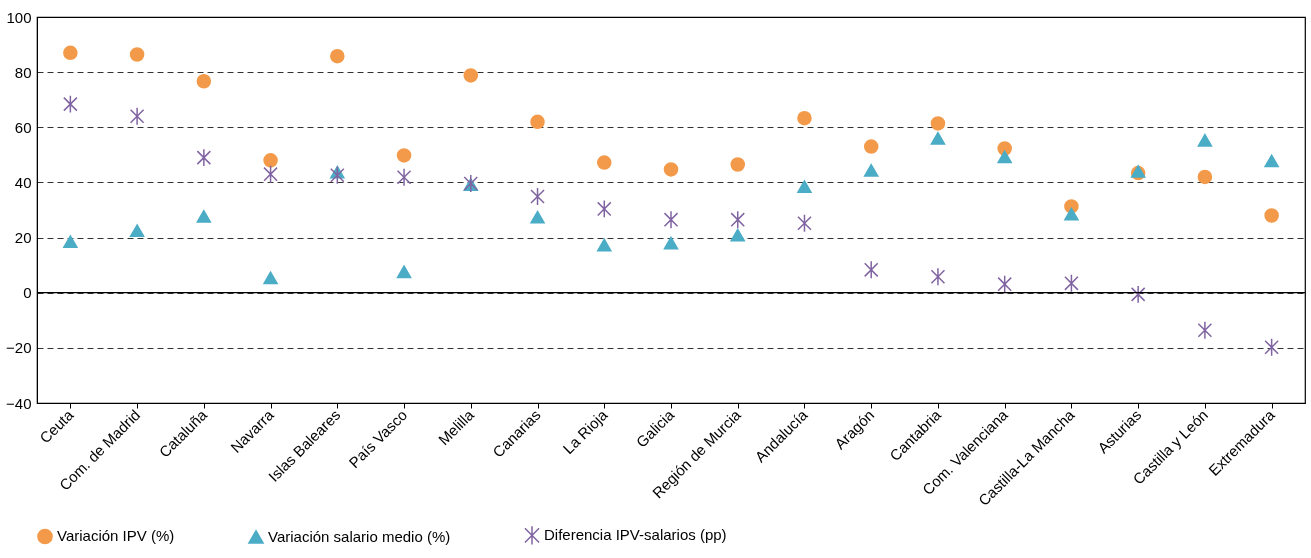  Describe the element at coordinates (19, 348) in the screenshot. I see `y-tick-label: −20` at that location.